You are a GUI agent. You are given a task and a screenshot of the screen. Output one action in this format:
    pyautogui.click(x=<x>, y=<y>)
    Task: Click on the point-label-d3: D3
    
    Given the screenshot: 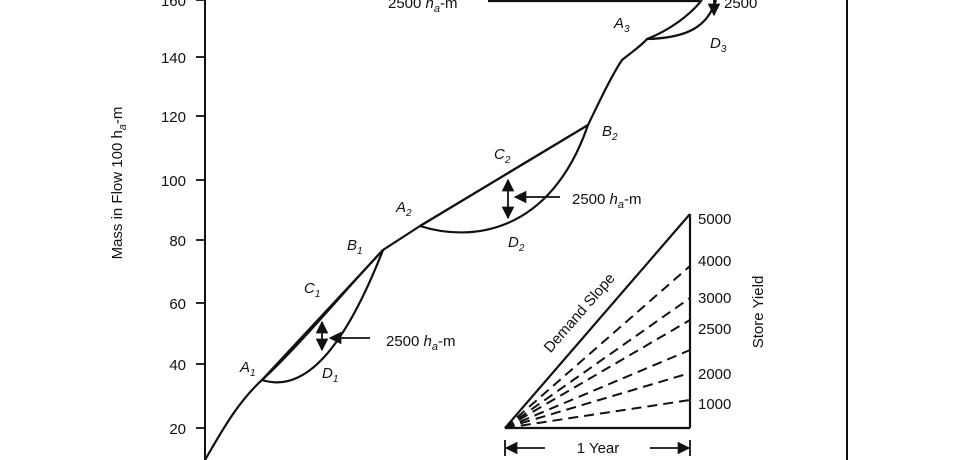 What is the action you would take?
    pyautogui.click(x=718, y=45)
    